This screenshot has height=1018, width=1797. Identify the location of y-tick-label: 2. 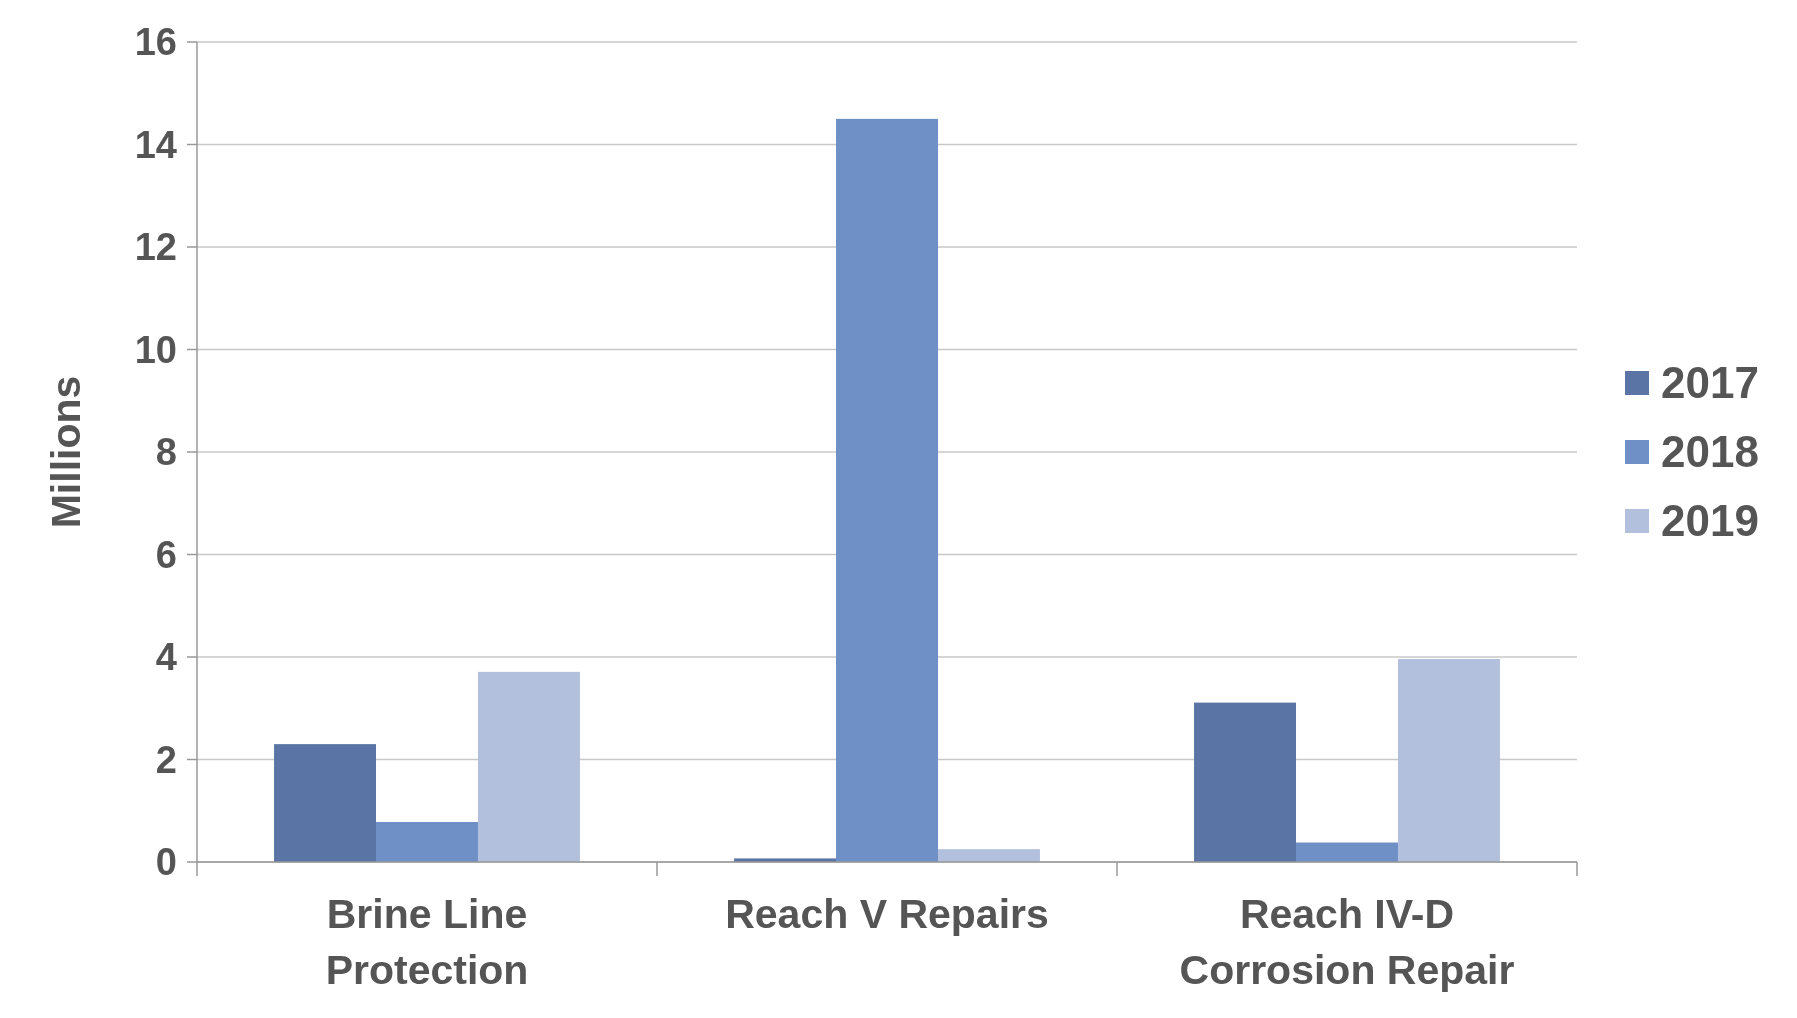
(166, 759).